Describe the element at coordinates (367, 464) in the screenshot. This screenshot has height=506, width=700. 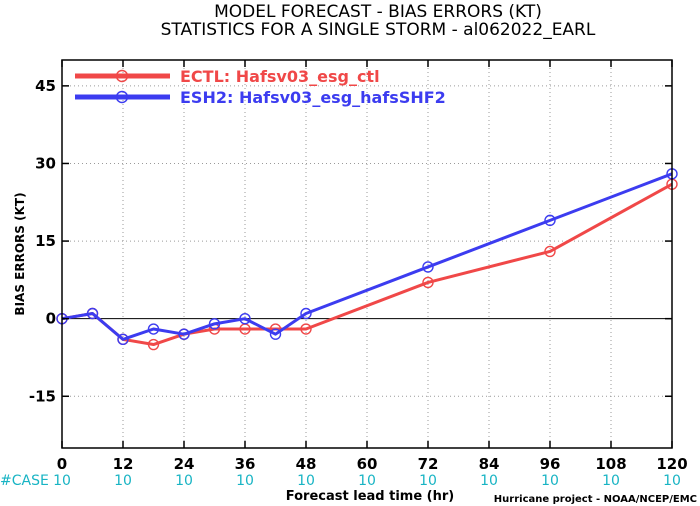
I see `x-tick-label: 60` at that location.